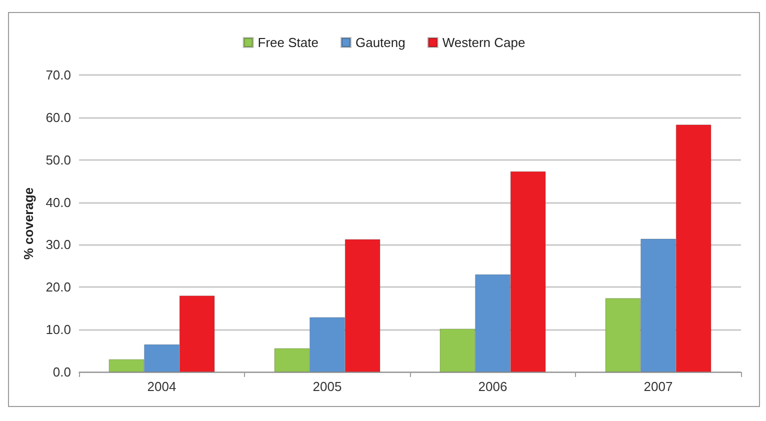  I want to click on y-tick-label: 60.0, so click(58, 117).